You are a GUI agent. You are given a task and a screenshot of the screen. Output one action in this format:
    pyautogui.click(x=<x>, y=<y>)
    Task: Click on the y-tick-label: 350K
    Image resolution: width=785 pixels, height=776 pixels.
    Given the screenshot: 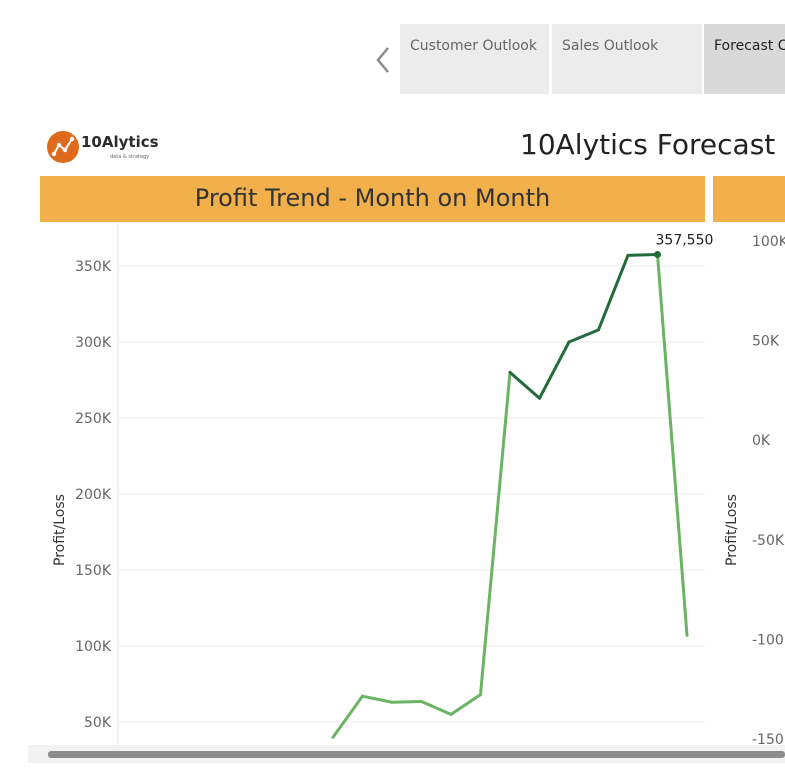 What is the action you would take?
    pyautogui.click(x=93, y=267)
    